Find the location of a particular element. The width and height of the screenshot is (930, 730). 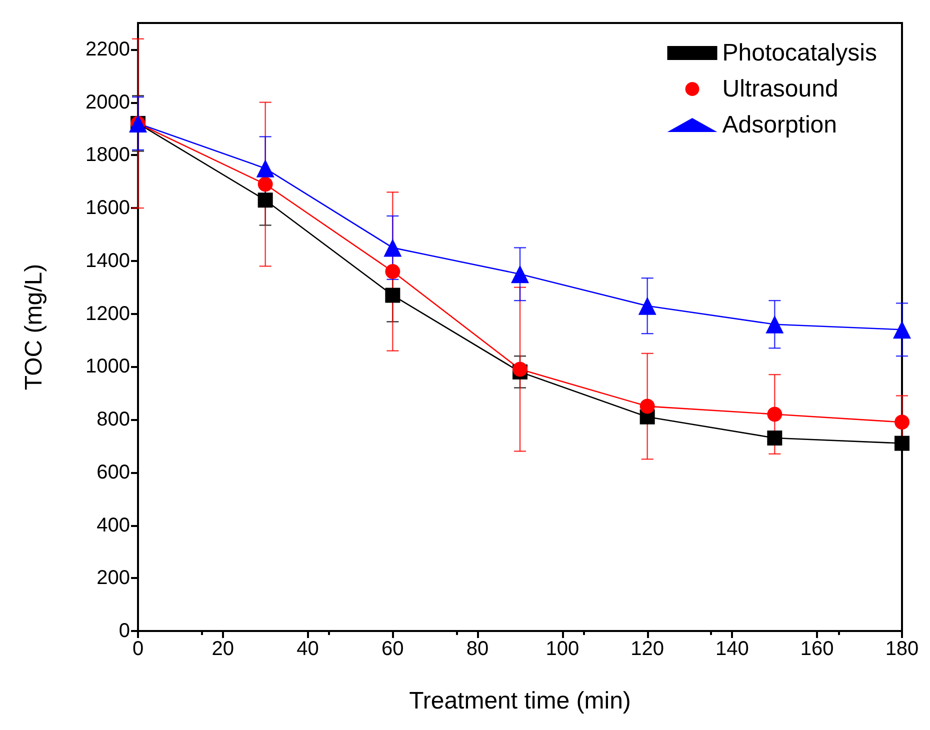

x-tick-label: 120 is located at coordinates (647, 649).